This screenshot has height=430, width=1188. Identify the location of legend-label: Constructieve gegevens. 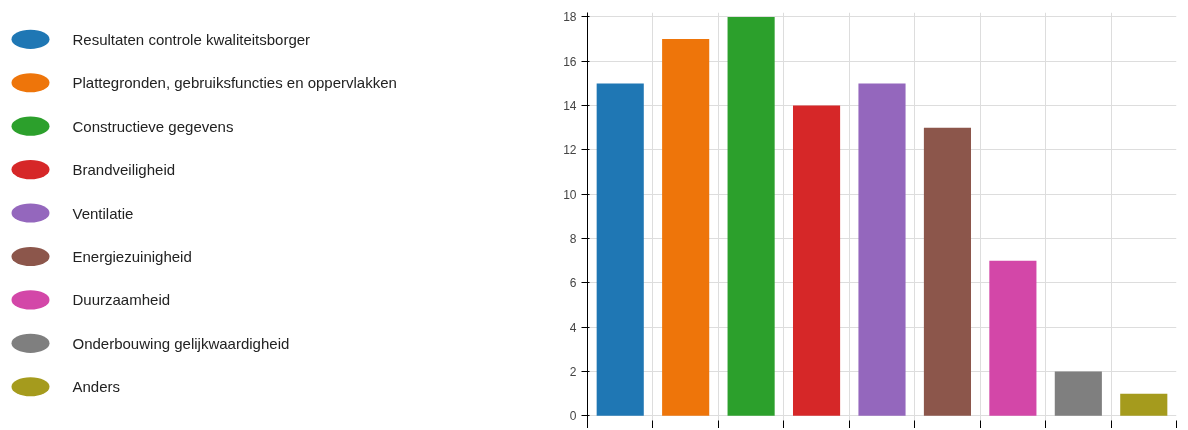
(153, 126).